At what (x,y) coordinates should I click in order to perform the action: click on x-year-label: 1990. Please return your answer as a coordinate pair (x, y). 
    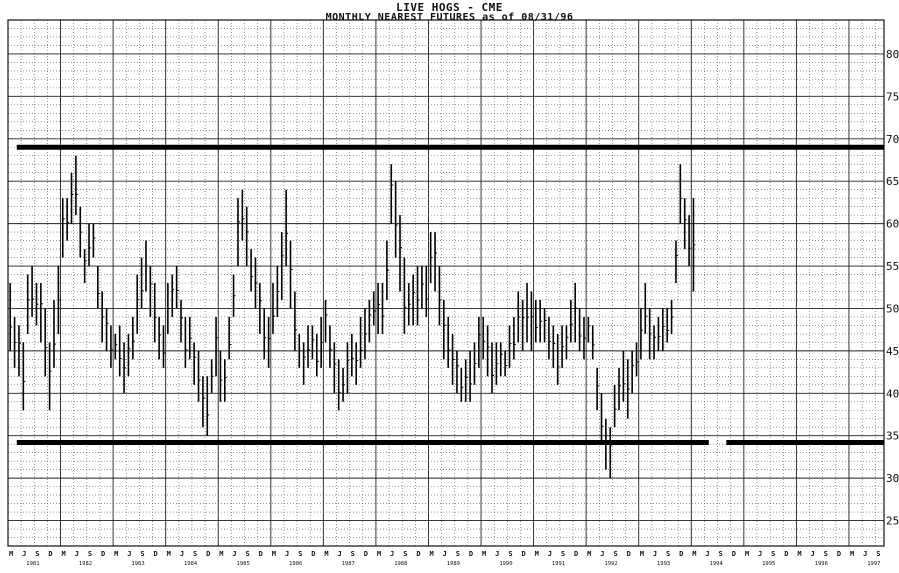
    Looking at the image, I should click on (505, 564).